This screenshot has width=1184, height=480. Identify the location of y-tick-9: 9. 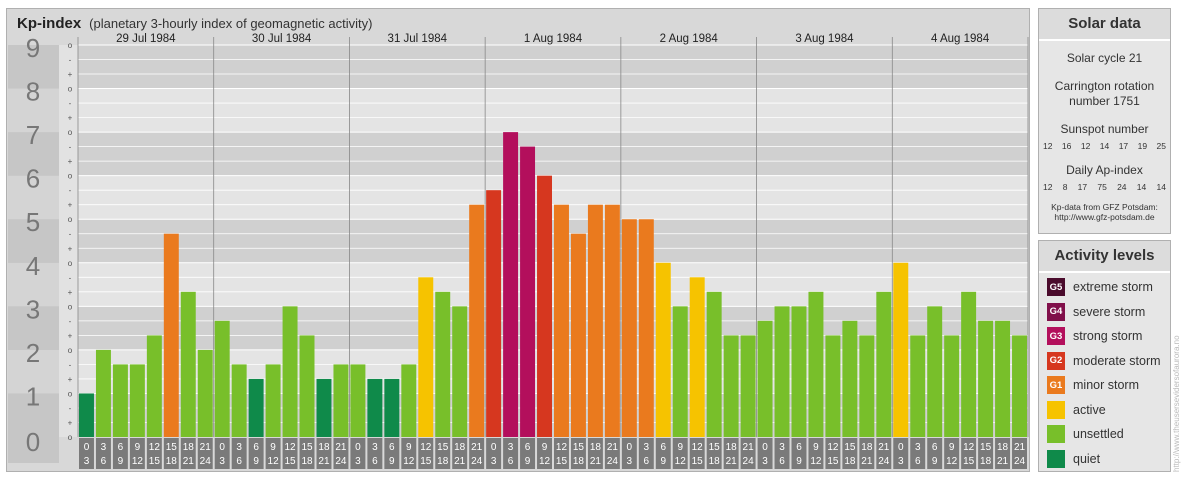
(33, 48).